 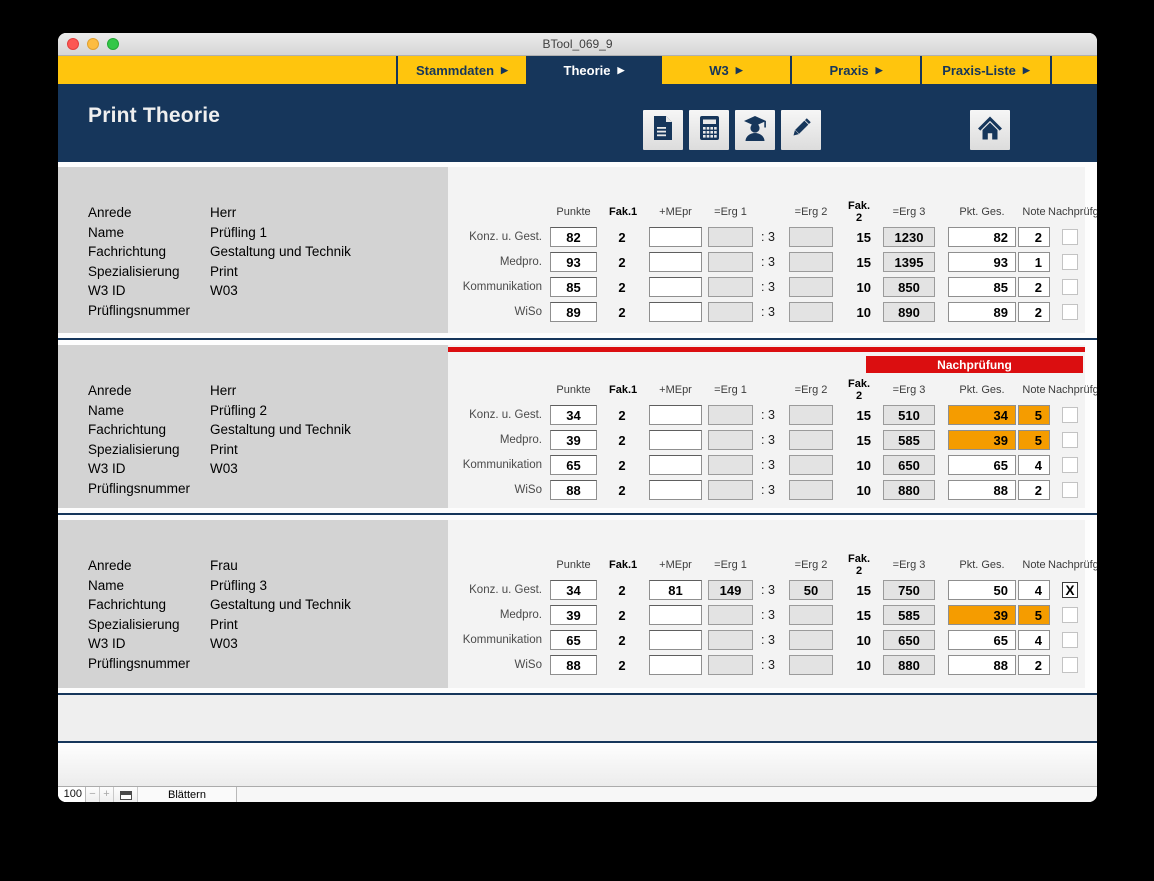 What do you see at coordinates (93, 794) in the screenshot?
I see `zoom-out-button: −` at bounding box center [93, 794].